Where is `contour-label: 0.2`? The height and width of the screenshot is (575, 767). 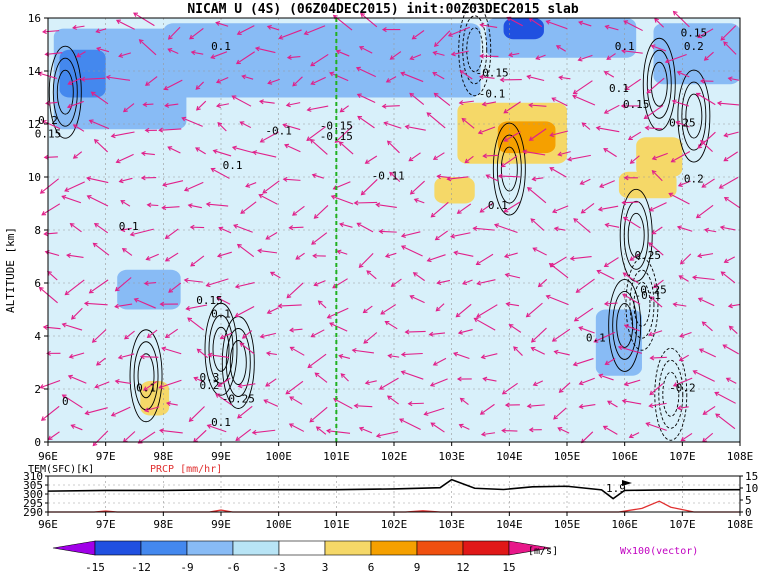 contour-label: 0.2 is located at coordinates (210, 385).